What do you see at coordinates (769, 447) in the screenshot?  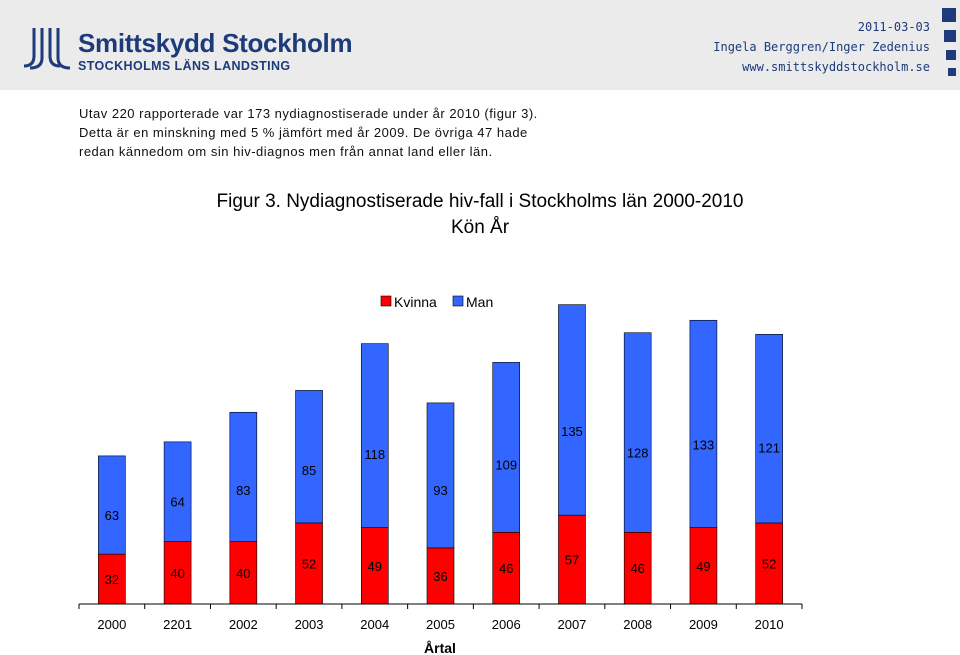 I see `data-label-man-2010: 121` at bounding box center [769, 447].